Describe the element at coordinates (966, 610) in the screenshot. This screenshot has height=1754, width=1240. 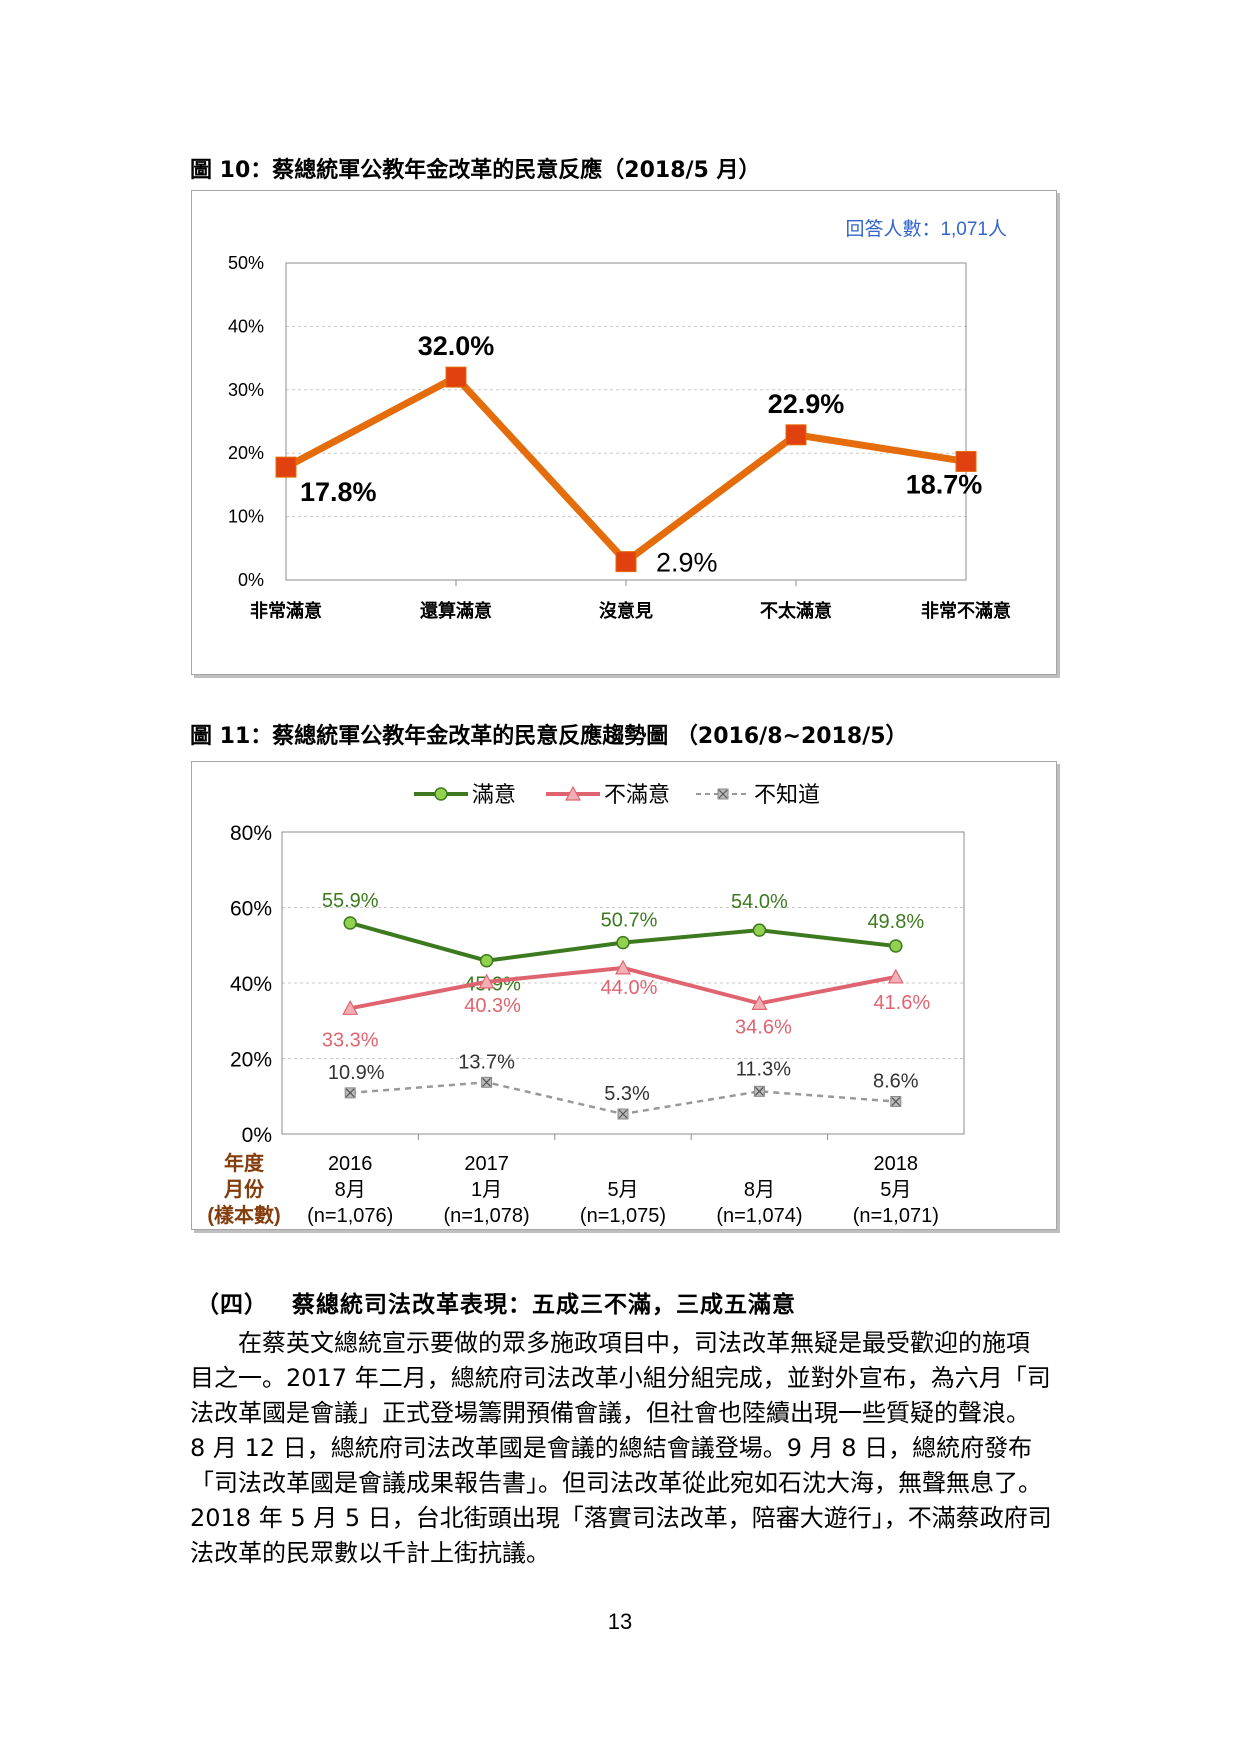
I see `x-category-label: 非常不滿意` at that location.